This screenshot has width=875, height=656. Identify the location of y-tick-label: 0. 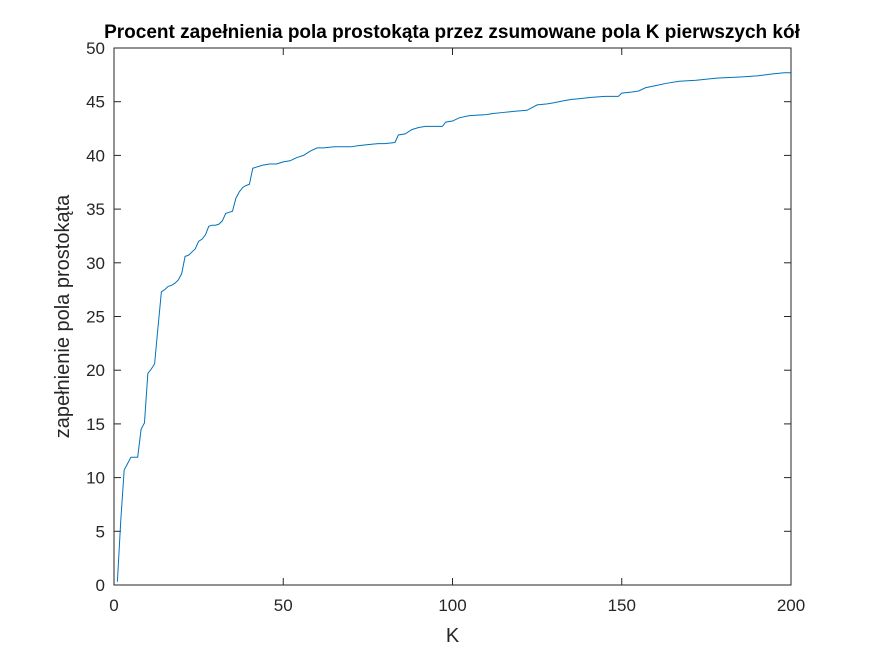
(100, 585).